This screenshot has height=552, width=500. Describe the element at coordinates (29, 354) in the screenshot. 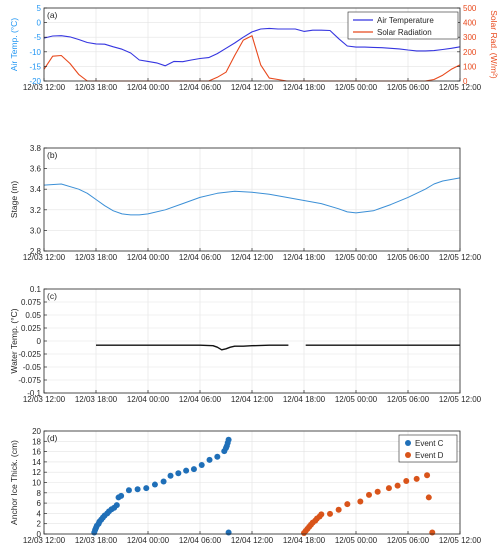

I see `y-tick-label: -0.025` at that location.